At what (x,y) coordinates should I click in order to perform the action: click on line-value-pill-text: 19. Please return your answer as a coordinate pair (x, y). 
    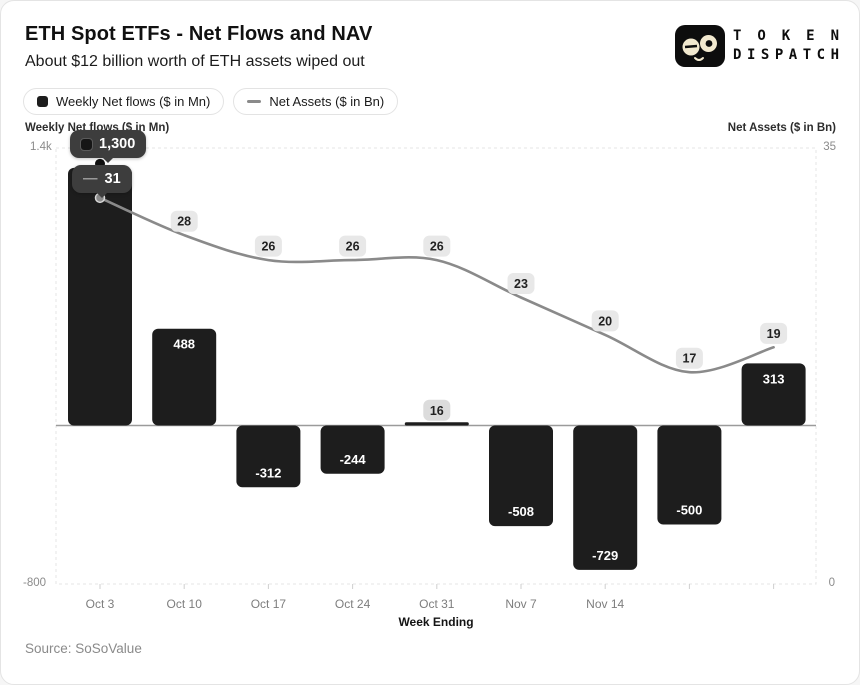
    Looking at the image, I should click on (774, 334).